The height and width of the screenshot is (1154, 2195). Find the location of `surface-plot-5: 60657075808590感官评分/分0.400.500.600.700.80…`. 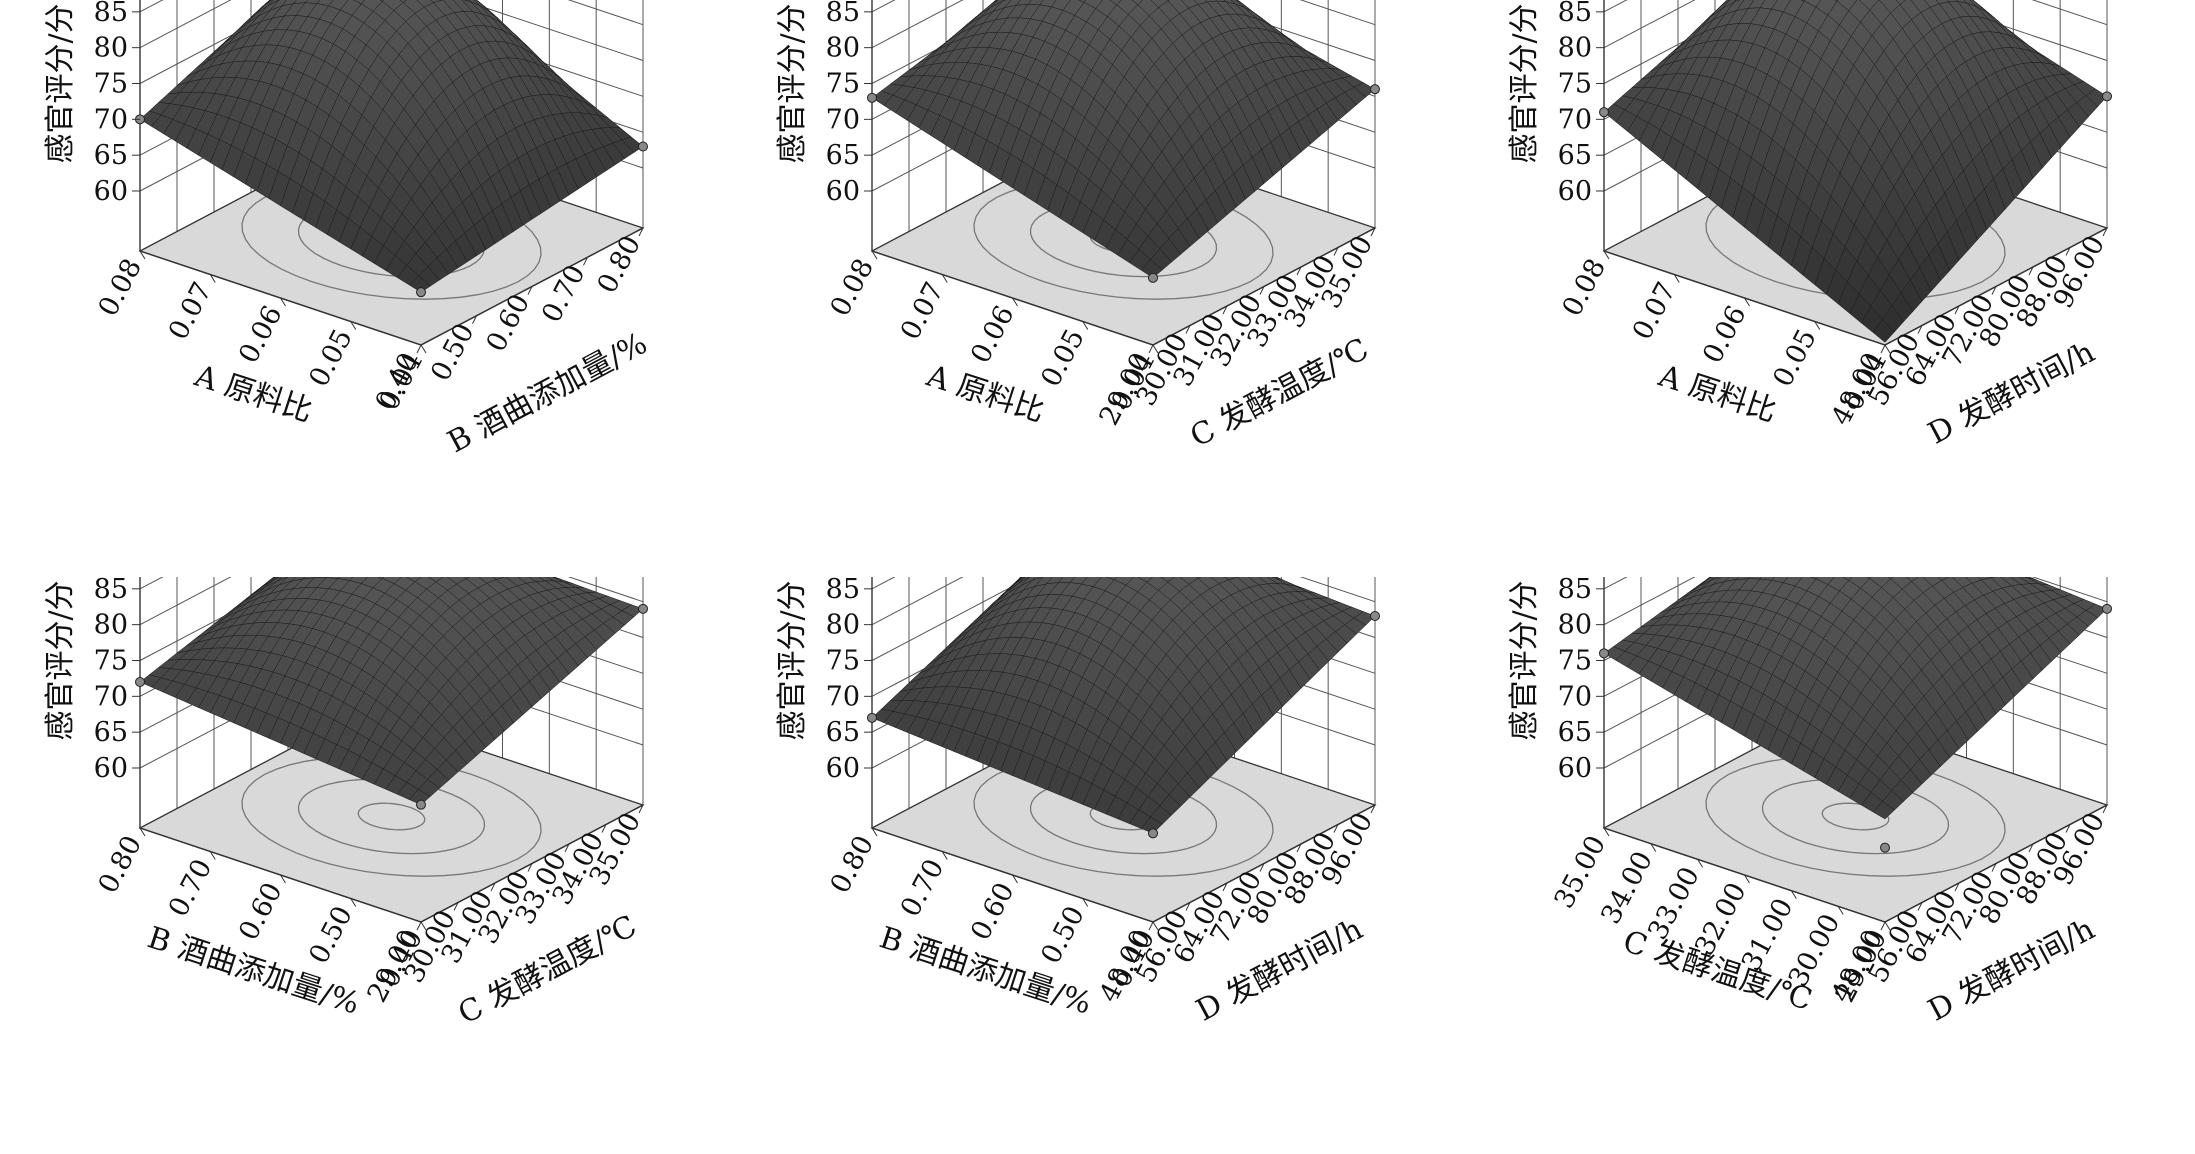

surface-plot-5: 60657075808590感官评分/分0.400.500.600.700.80… is located at coordinates (1077, 803).